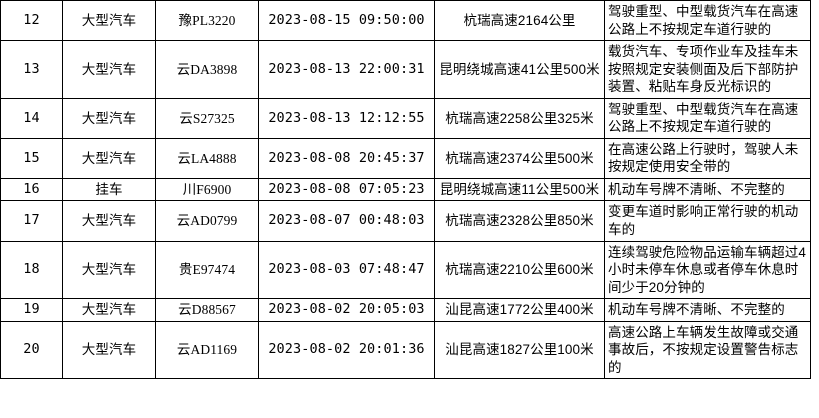 Image resolution: width=819 pixels, height=418 pixels. I want to click on cell-violation-description: 变更车道时影响正常行驶的机动车的, so click(707, 221).